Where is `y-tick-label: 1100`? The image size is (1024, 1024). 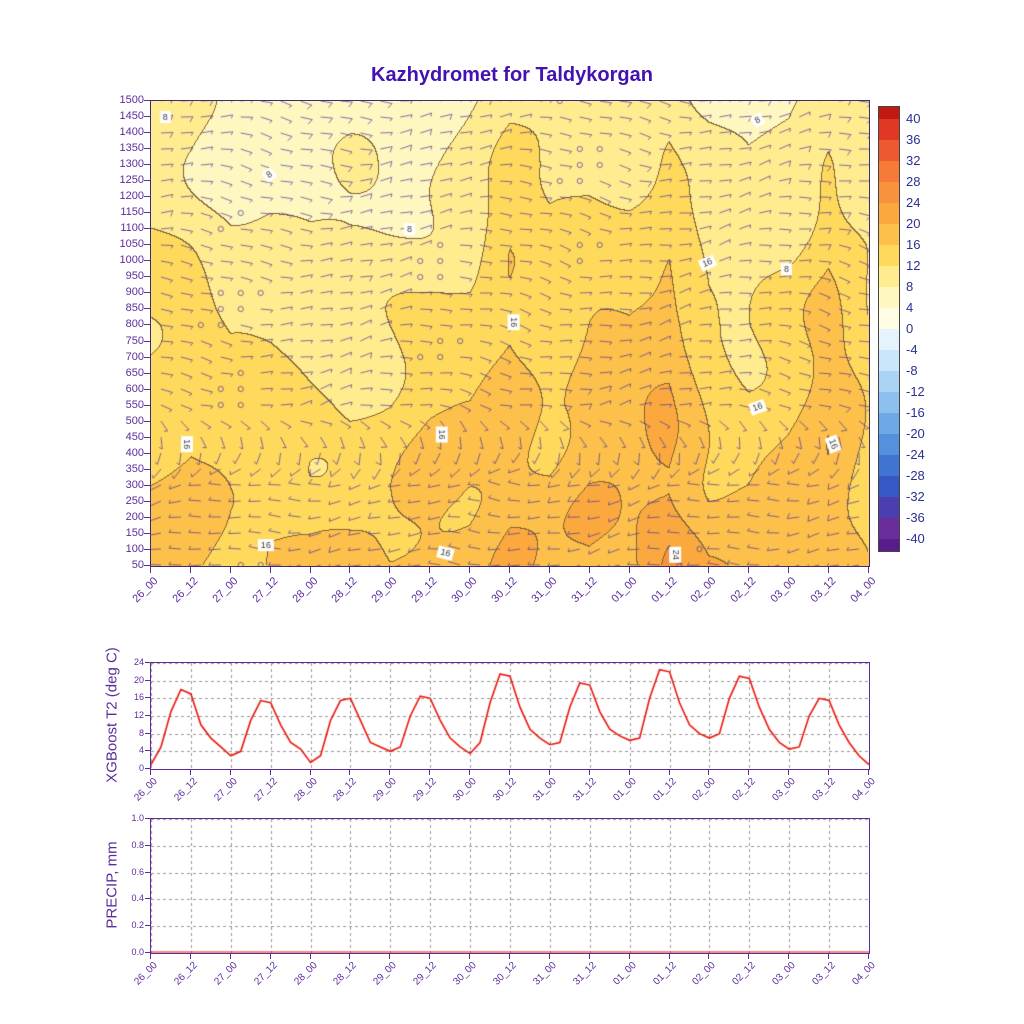
y-tick-label: 1100 is located at coordinates (132, 228).